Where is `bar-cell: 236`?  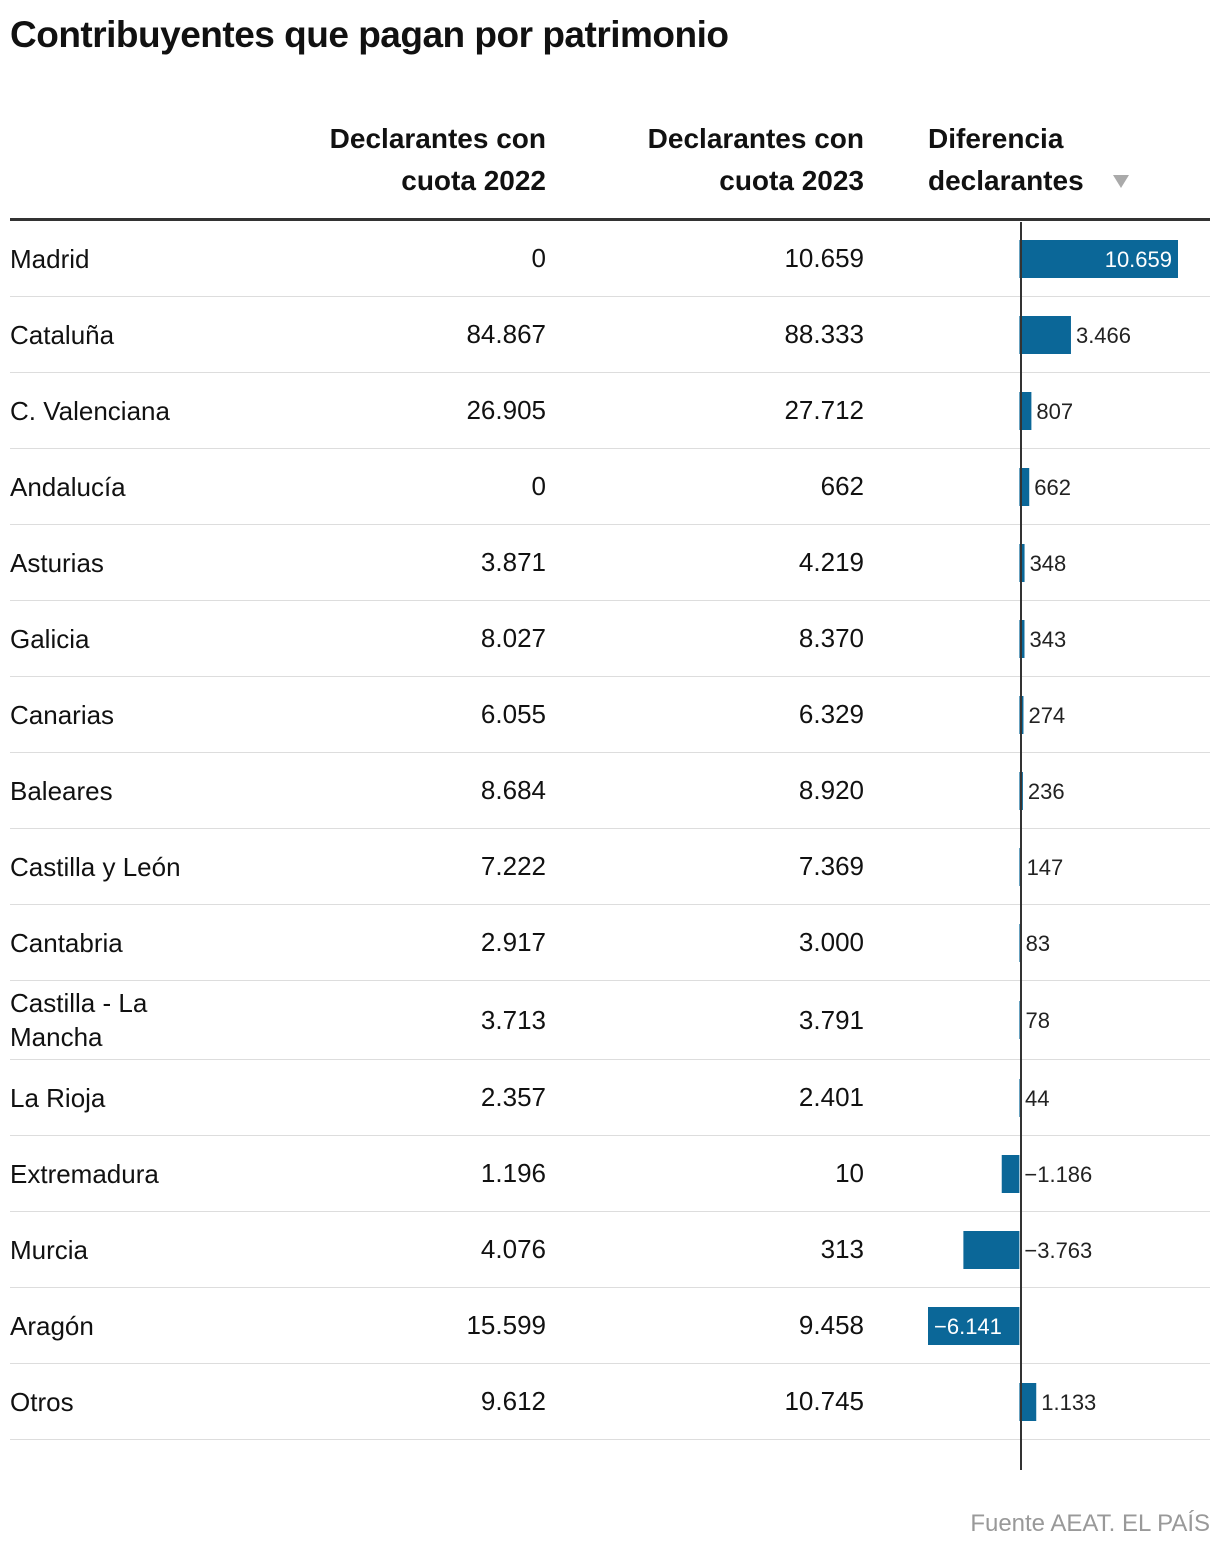 bar-cell: 236 is located at coordinates (1042, 790).